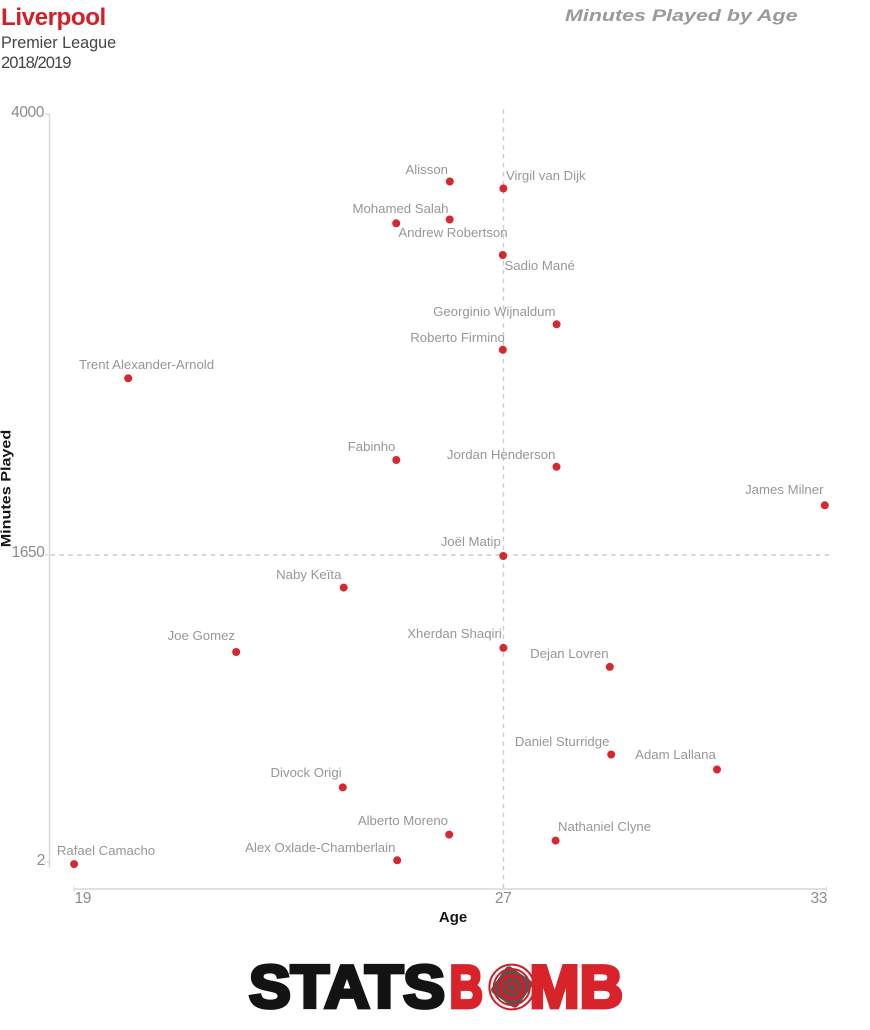  What do you see at coordinates (467, 987) in the screenshot?
I see `svg-text: B` at bounding box center [467, 987].